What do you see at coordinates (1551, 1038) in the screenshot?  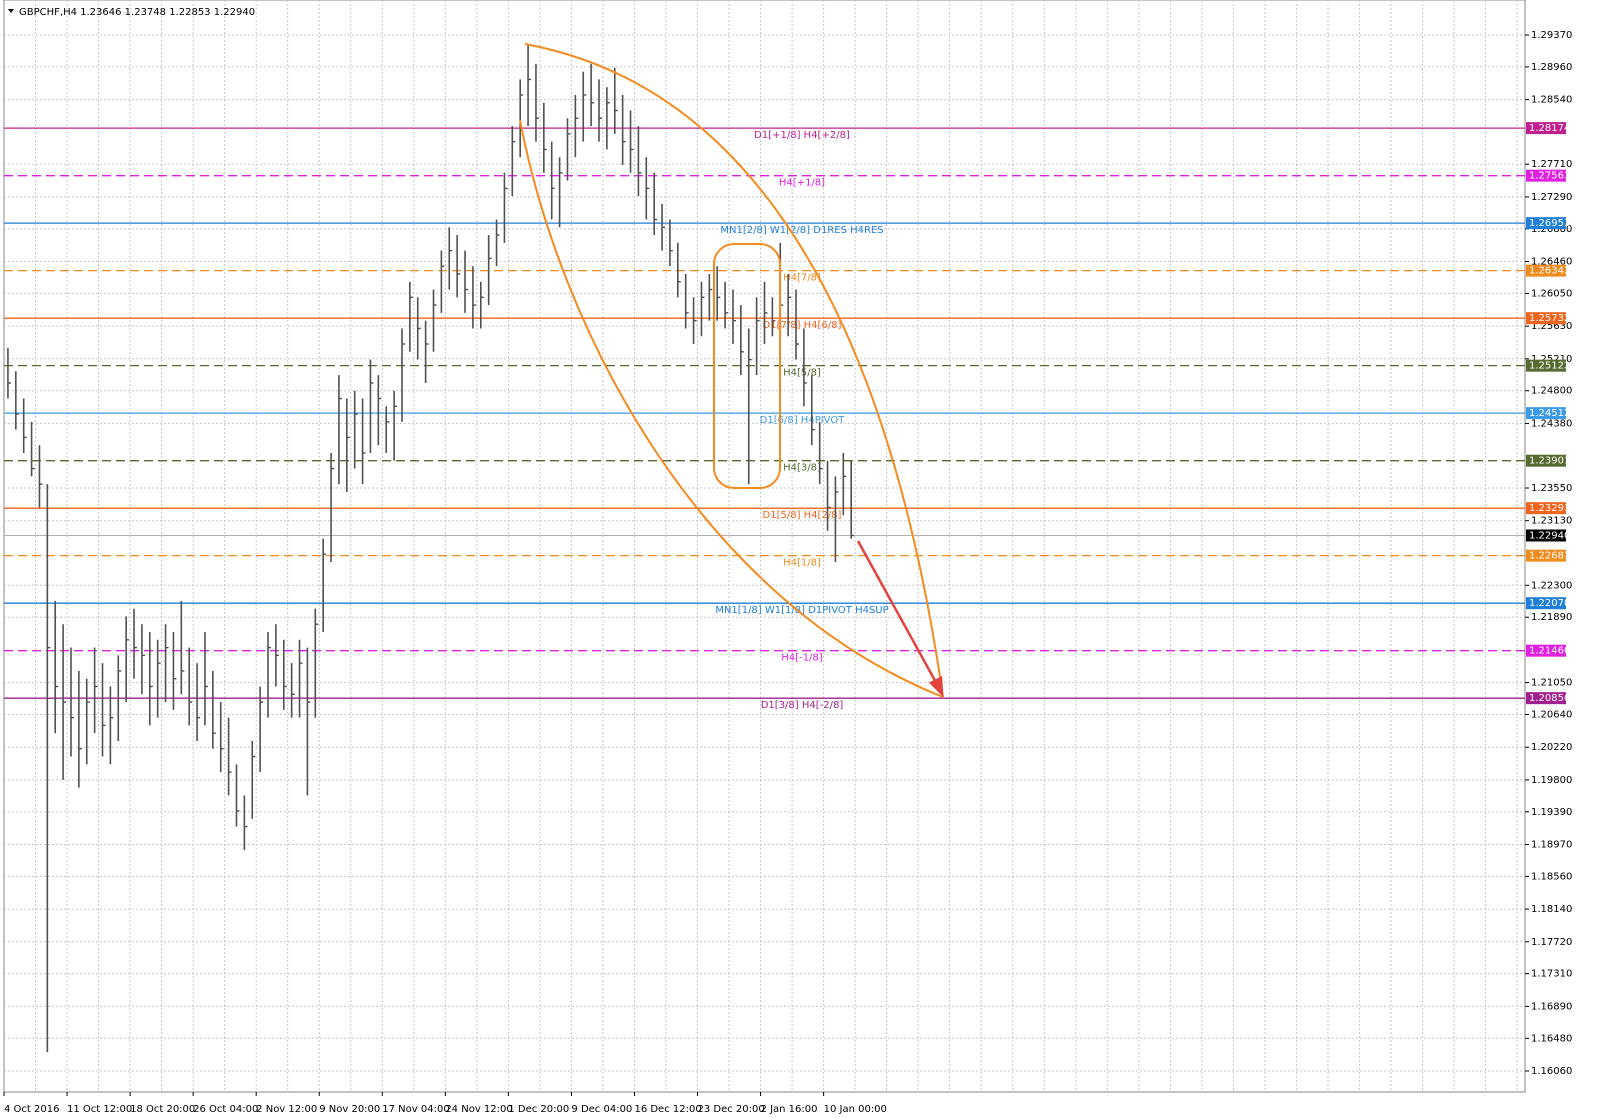 I see `y-tick-label: 1.16480` at bounding box center [1551, 1038].